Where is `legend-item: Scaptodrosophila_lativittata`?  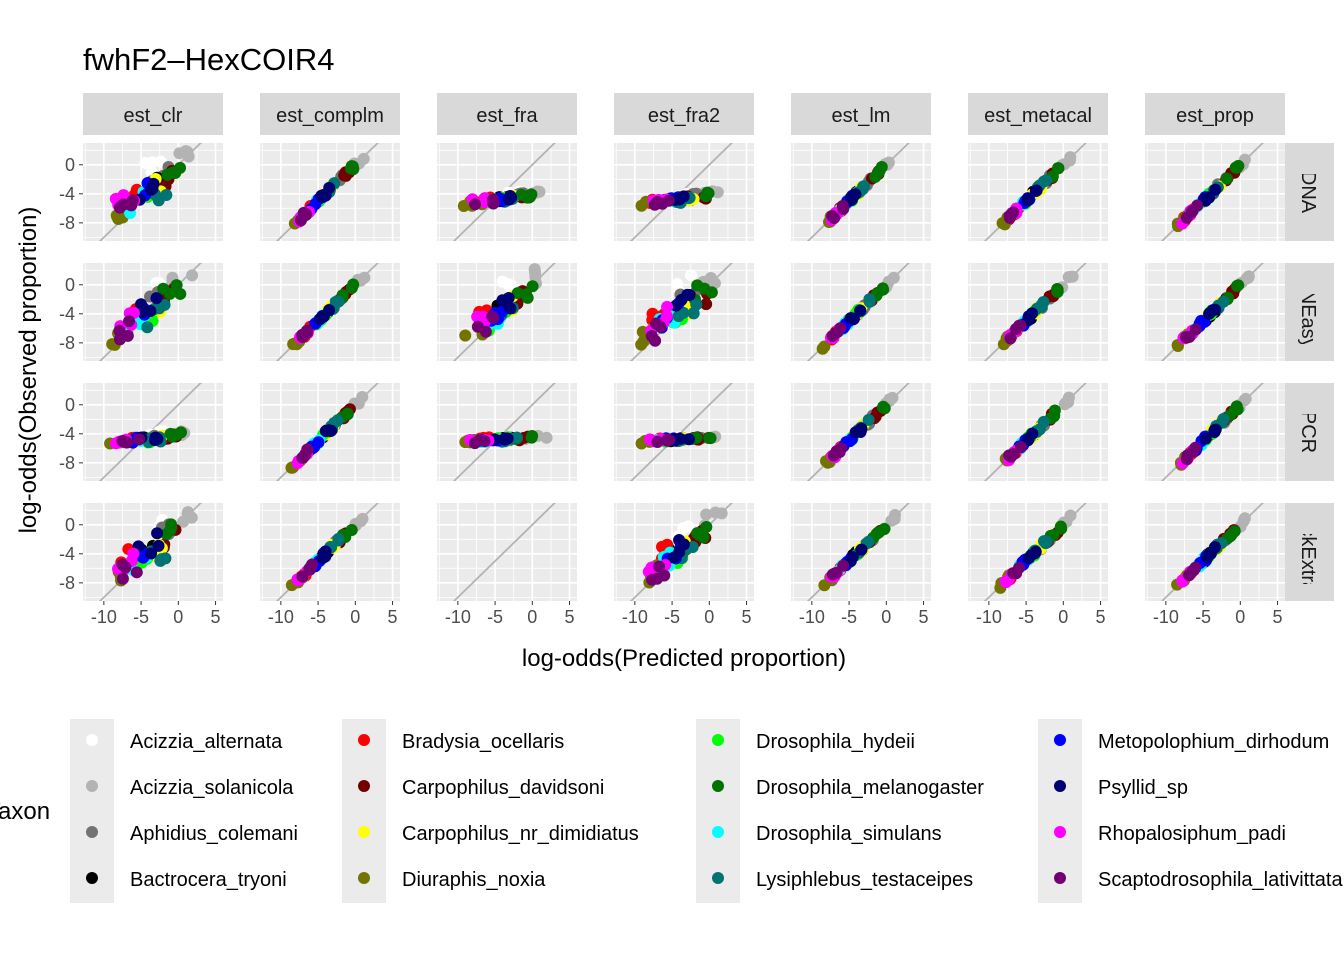
legend-item: Scaptodrosophila_lativittata is located at coordinates (1190, 880).